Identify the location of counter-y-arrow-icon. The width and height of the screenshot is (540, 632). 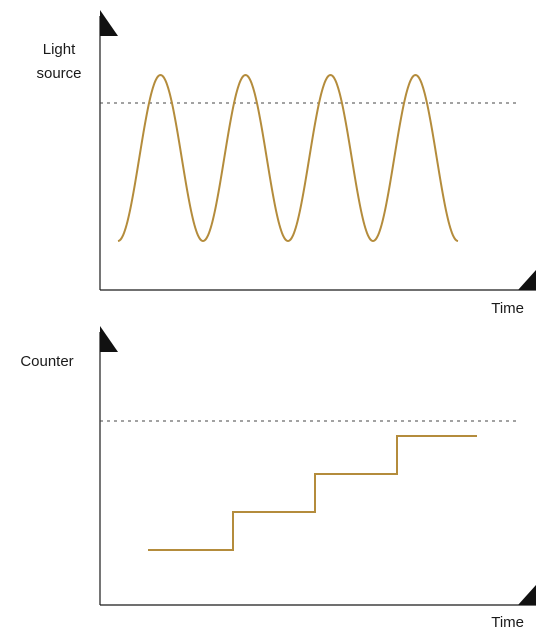
(109, 339).